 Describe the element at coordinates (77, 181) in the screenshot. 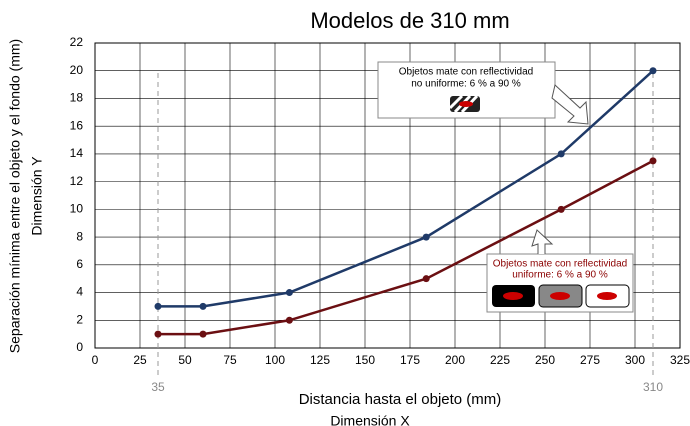

I see `y-tick-label: 12` at that location.